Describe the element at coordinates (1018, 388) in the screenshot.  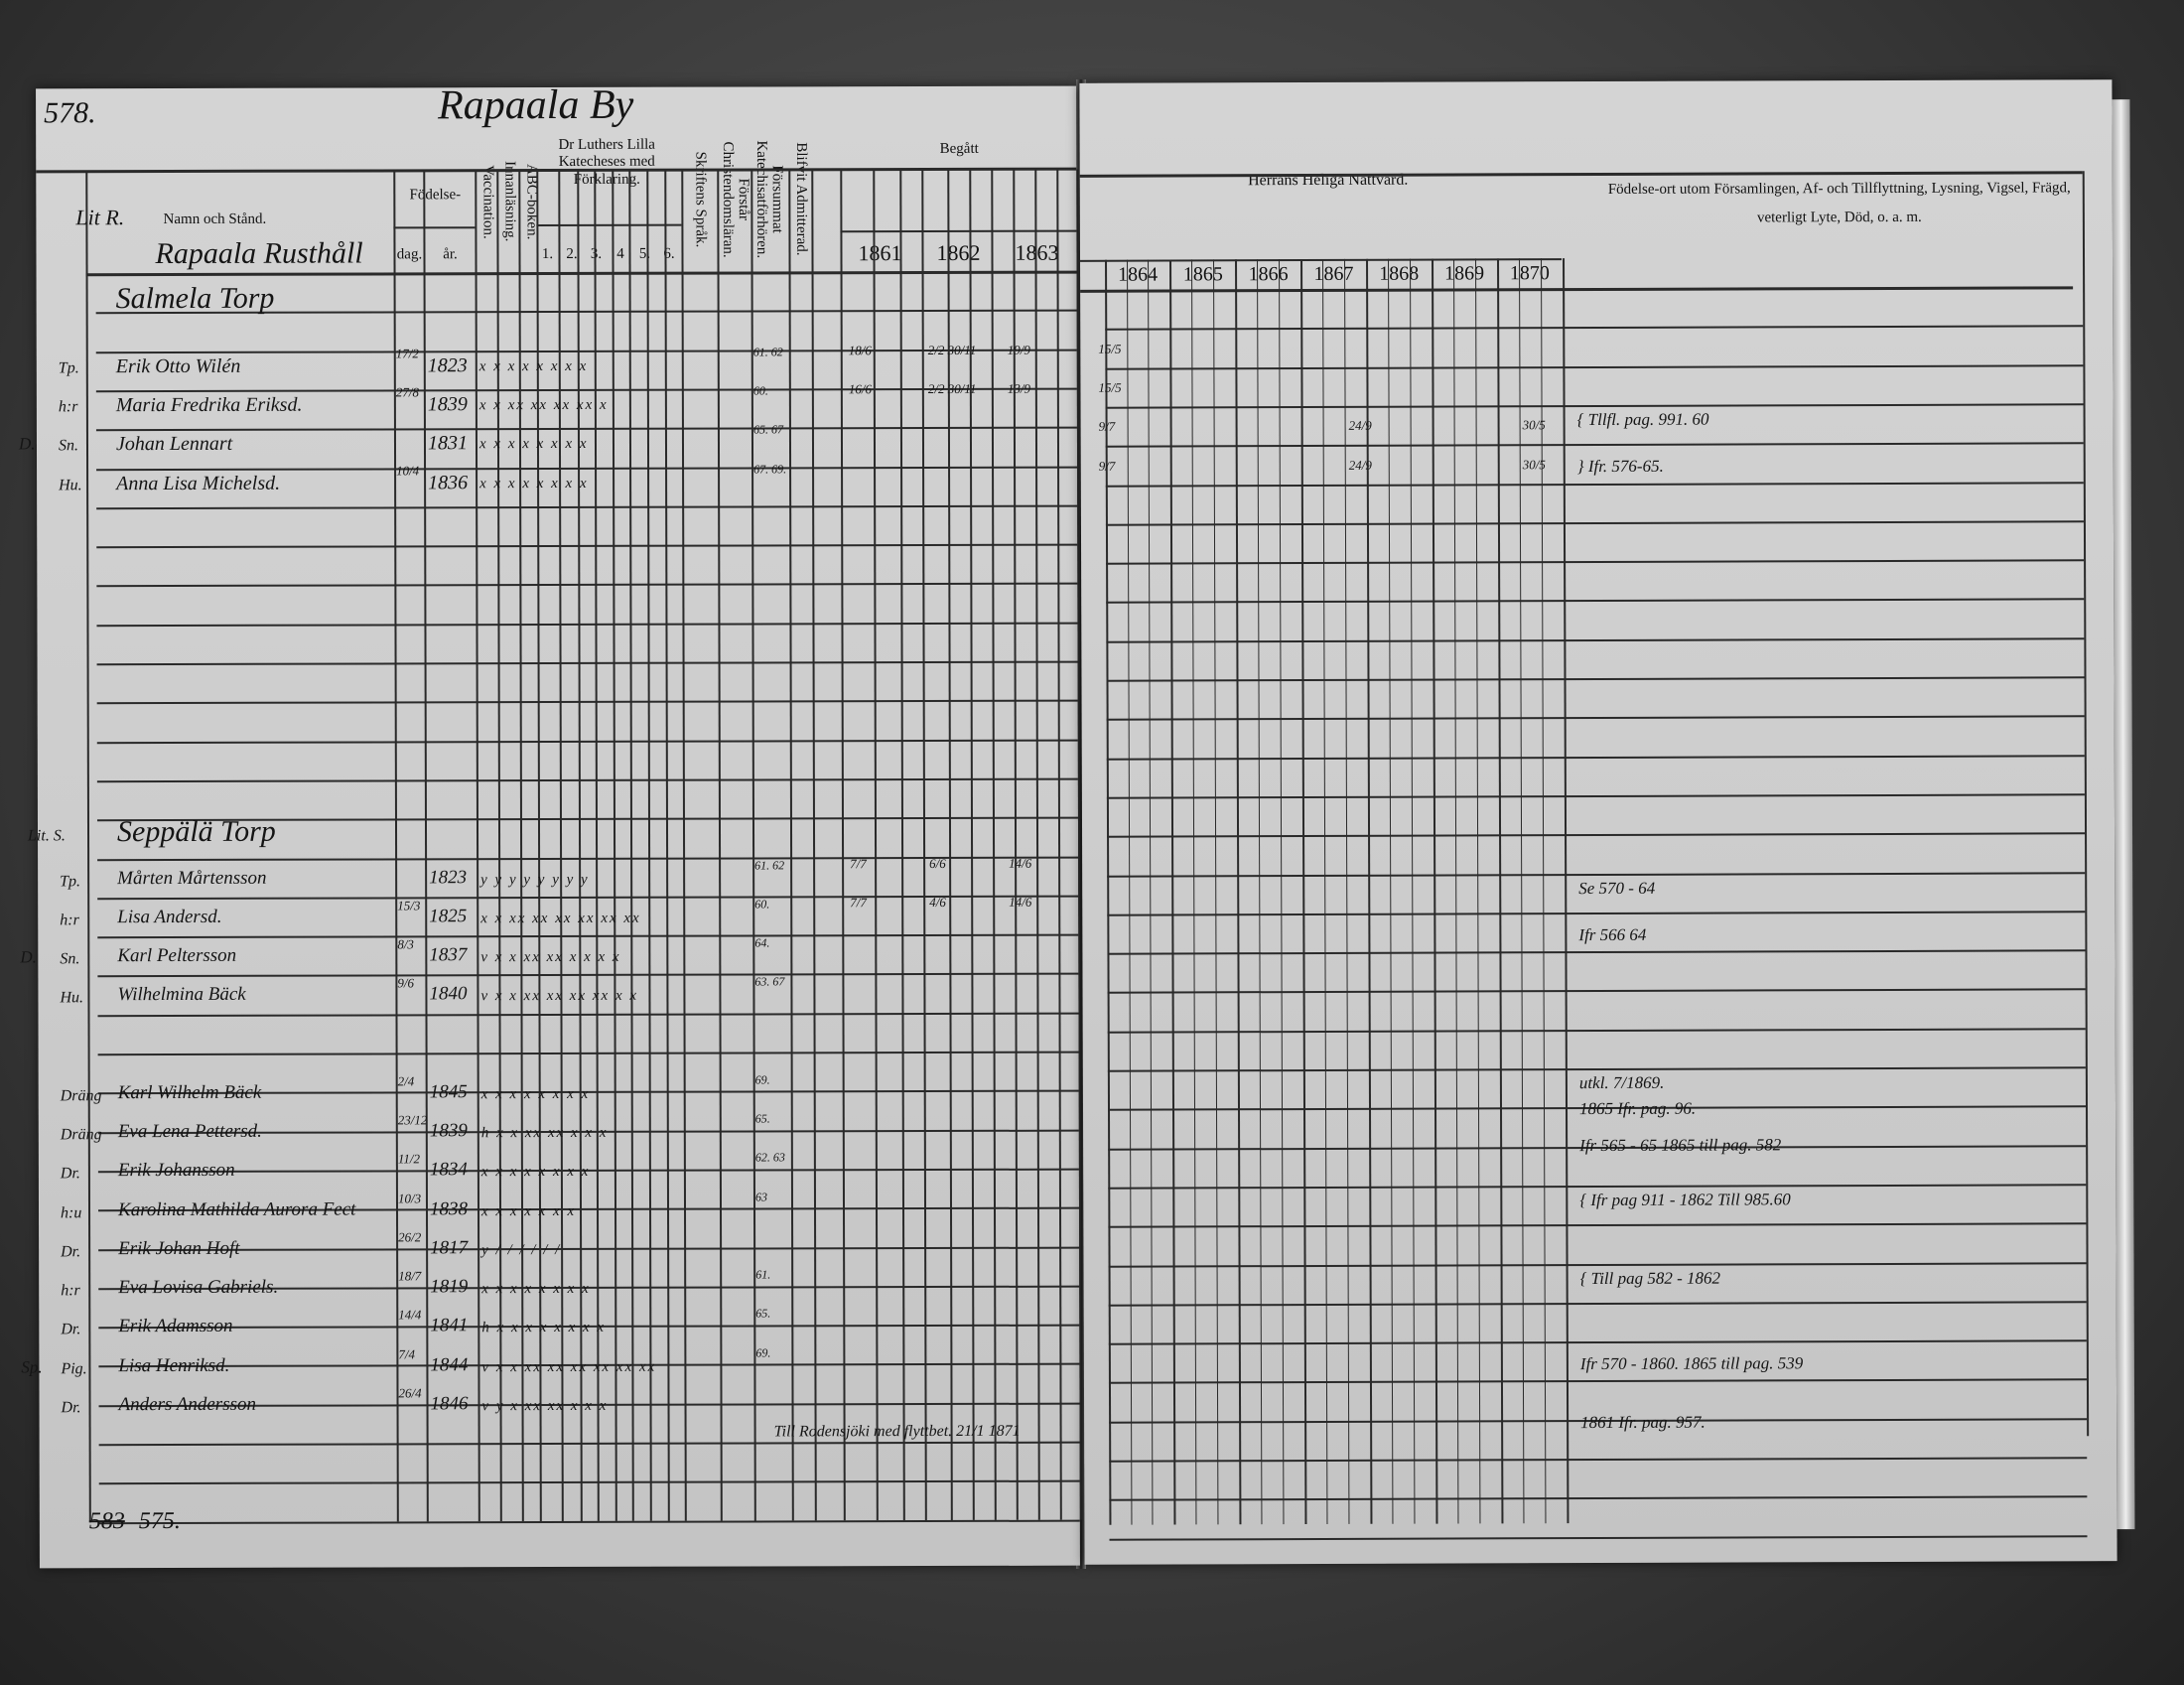
I see `entry-begatt: 13/9` at that location.